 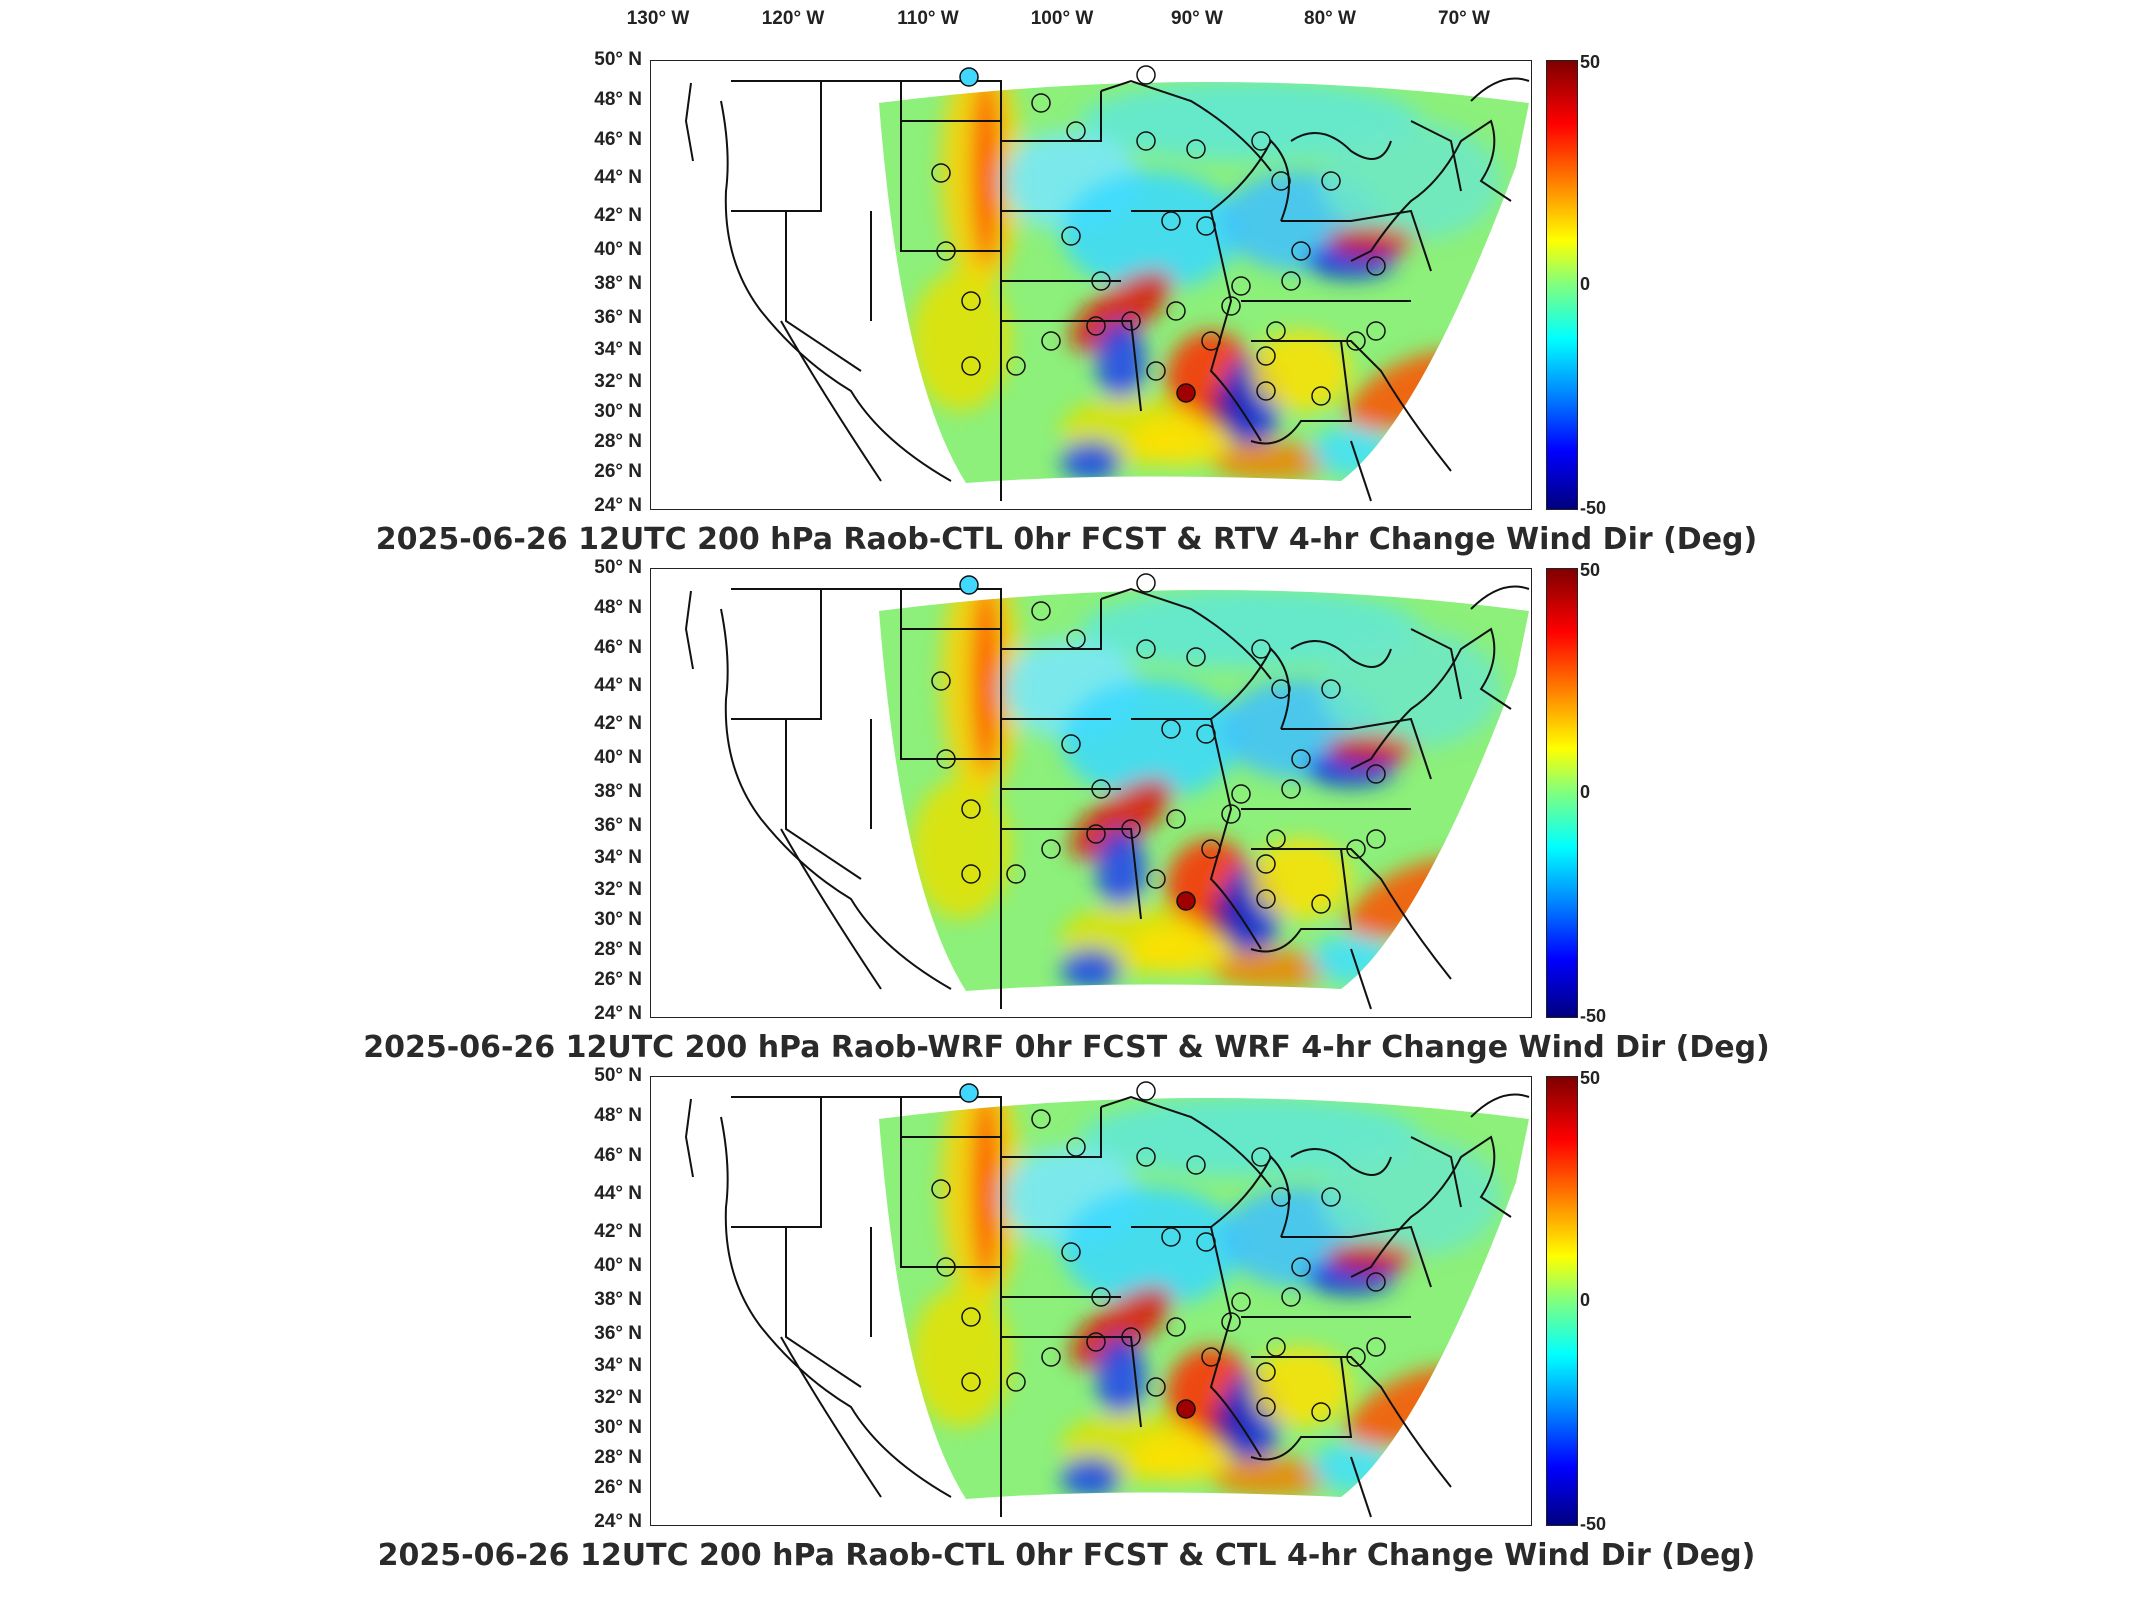 I want to click on colorbar-min: -50, so click(x=1593, y=1524).